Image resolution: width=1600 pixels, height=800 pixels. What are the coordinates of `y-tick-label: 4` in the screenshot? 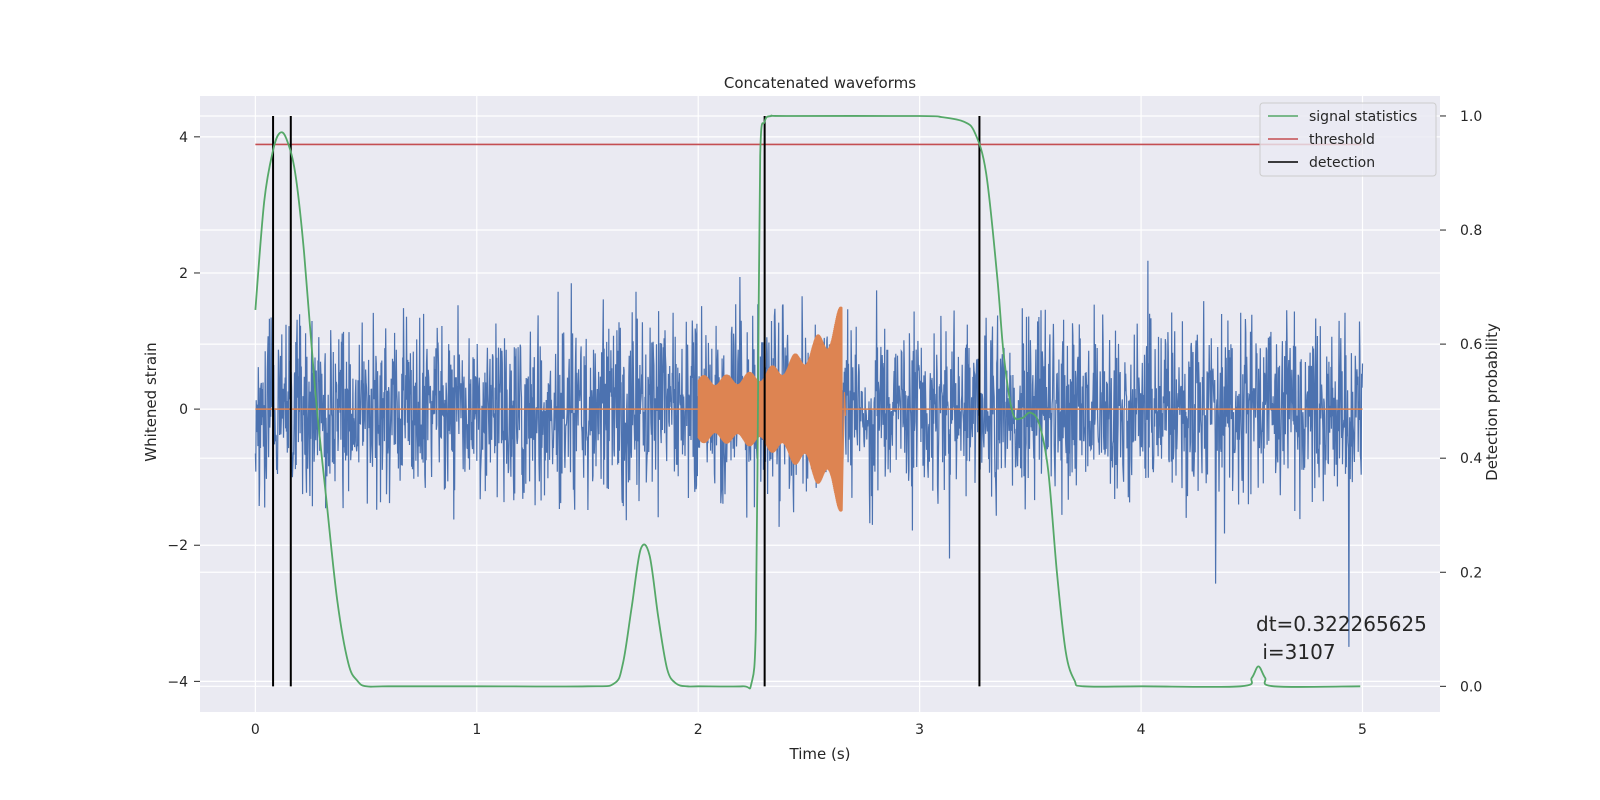 It's located at (183, 138).